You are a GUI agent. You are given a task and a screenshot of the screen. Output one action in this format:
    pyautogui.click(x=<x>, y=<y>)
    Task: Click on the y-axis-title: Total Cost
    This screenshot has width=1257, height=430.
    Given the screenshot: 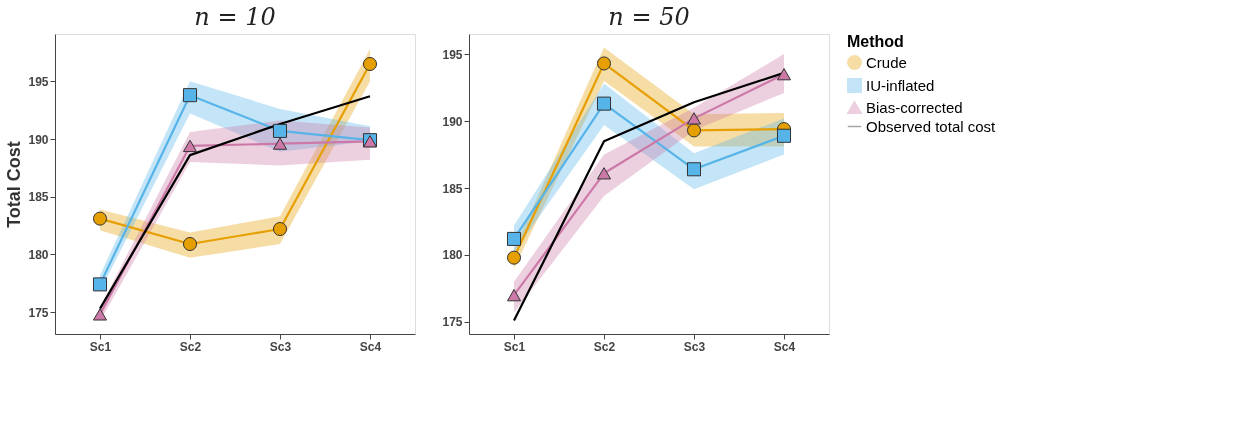 What is the action you would take?
    pyautogui.click(x=14, y=184)
    